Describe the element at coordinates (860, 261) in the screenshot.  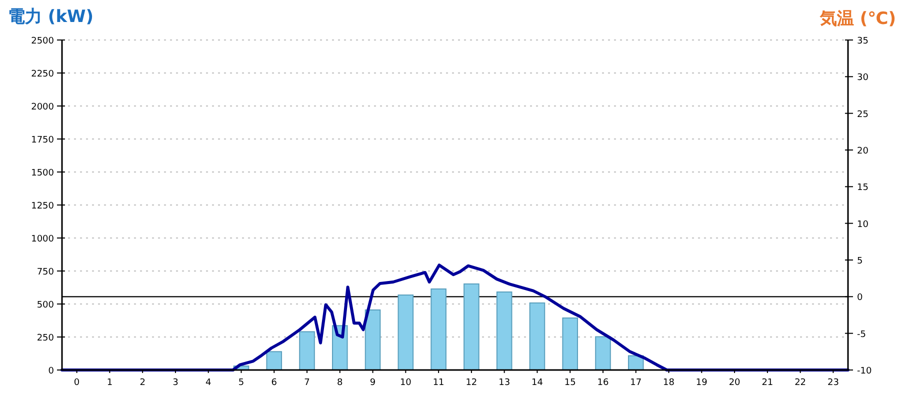
I see `y2-tick-label: 5` at that location.